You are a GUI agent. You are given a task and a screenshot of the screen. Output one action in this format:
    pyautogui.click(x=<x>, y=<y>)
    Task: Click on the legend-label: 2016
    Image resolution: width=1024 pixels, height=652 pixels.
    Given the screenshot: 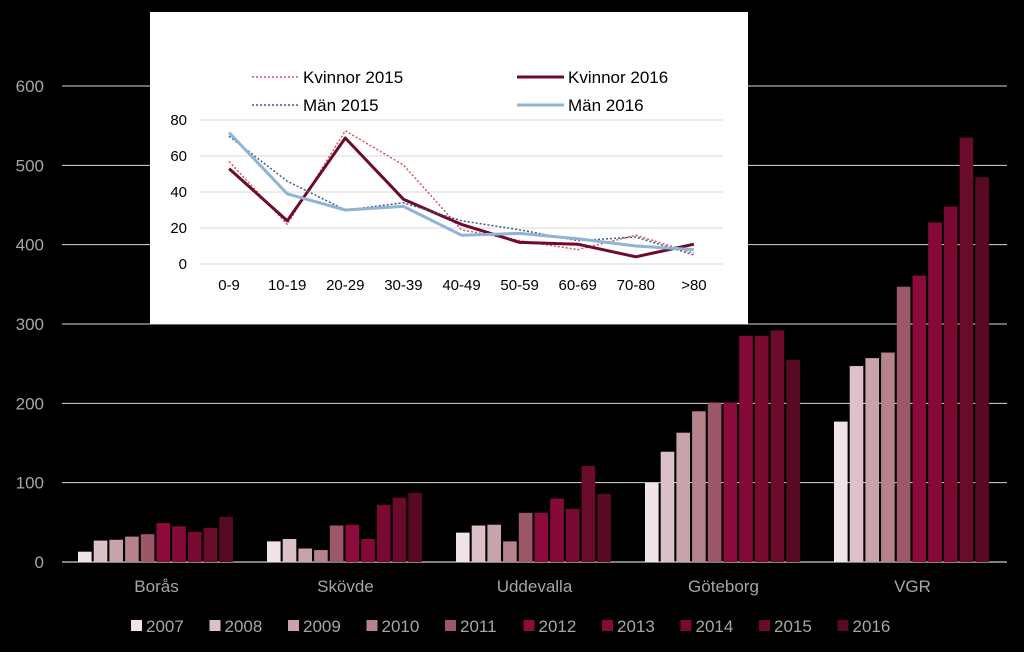 What is the action you would take?
    pyautogui.click(x=872, y=626)
    